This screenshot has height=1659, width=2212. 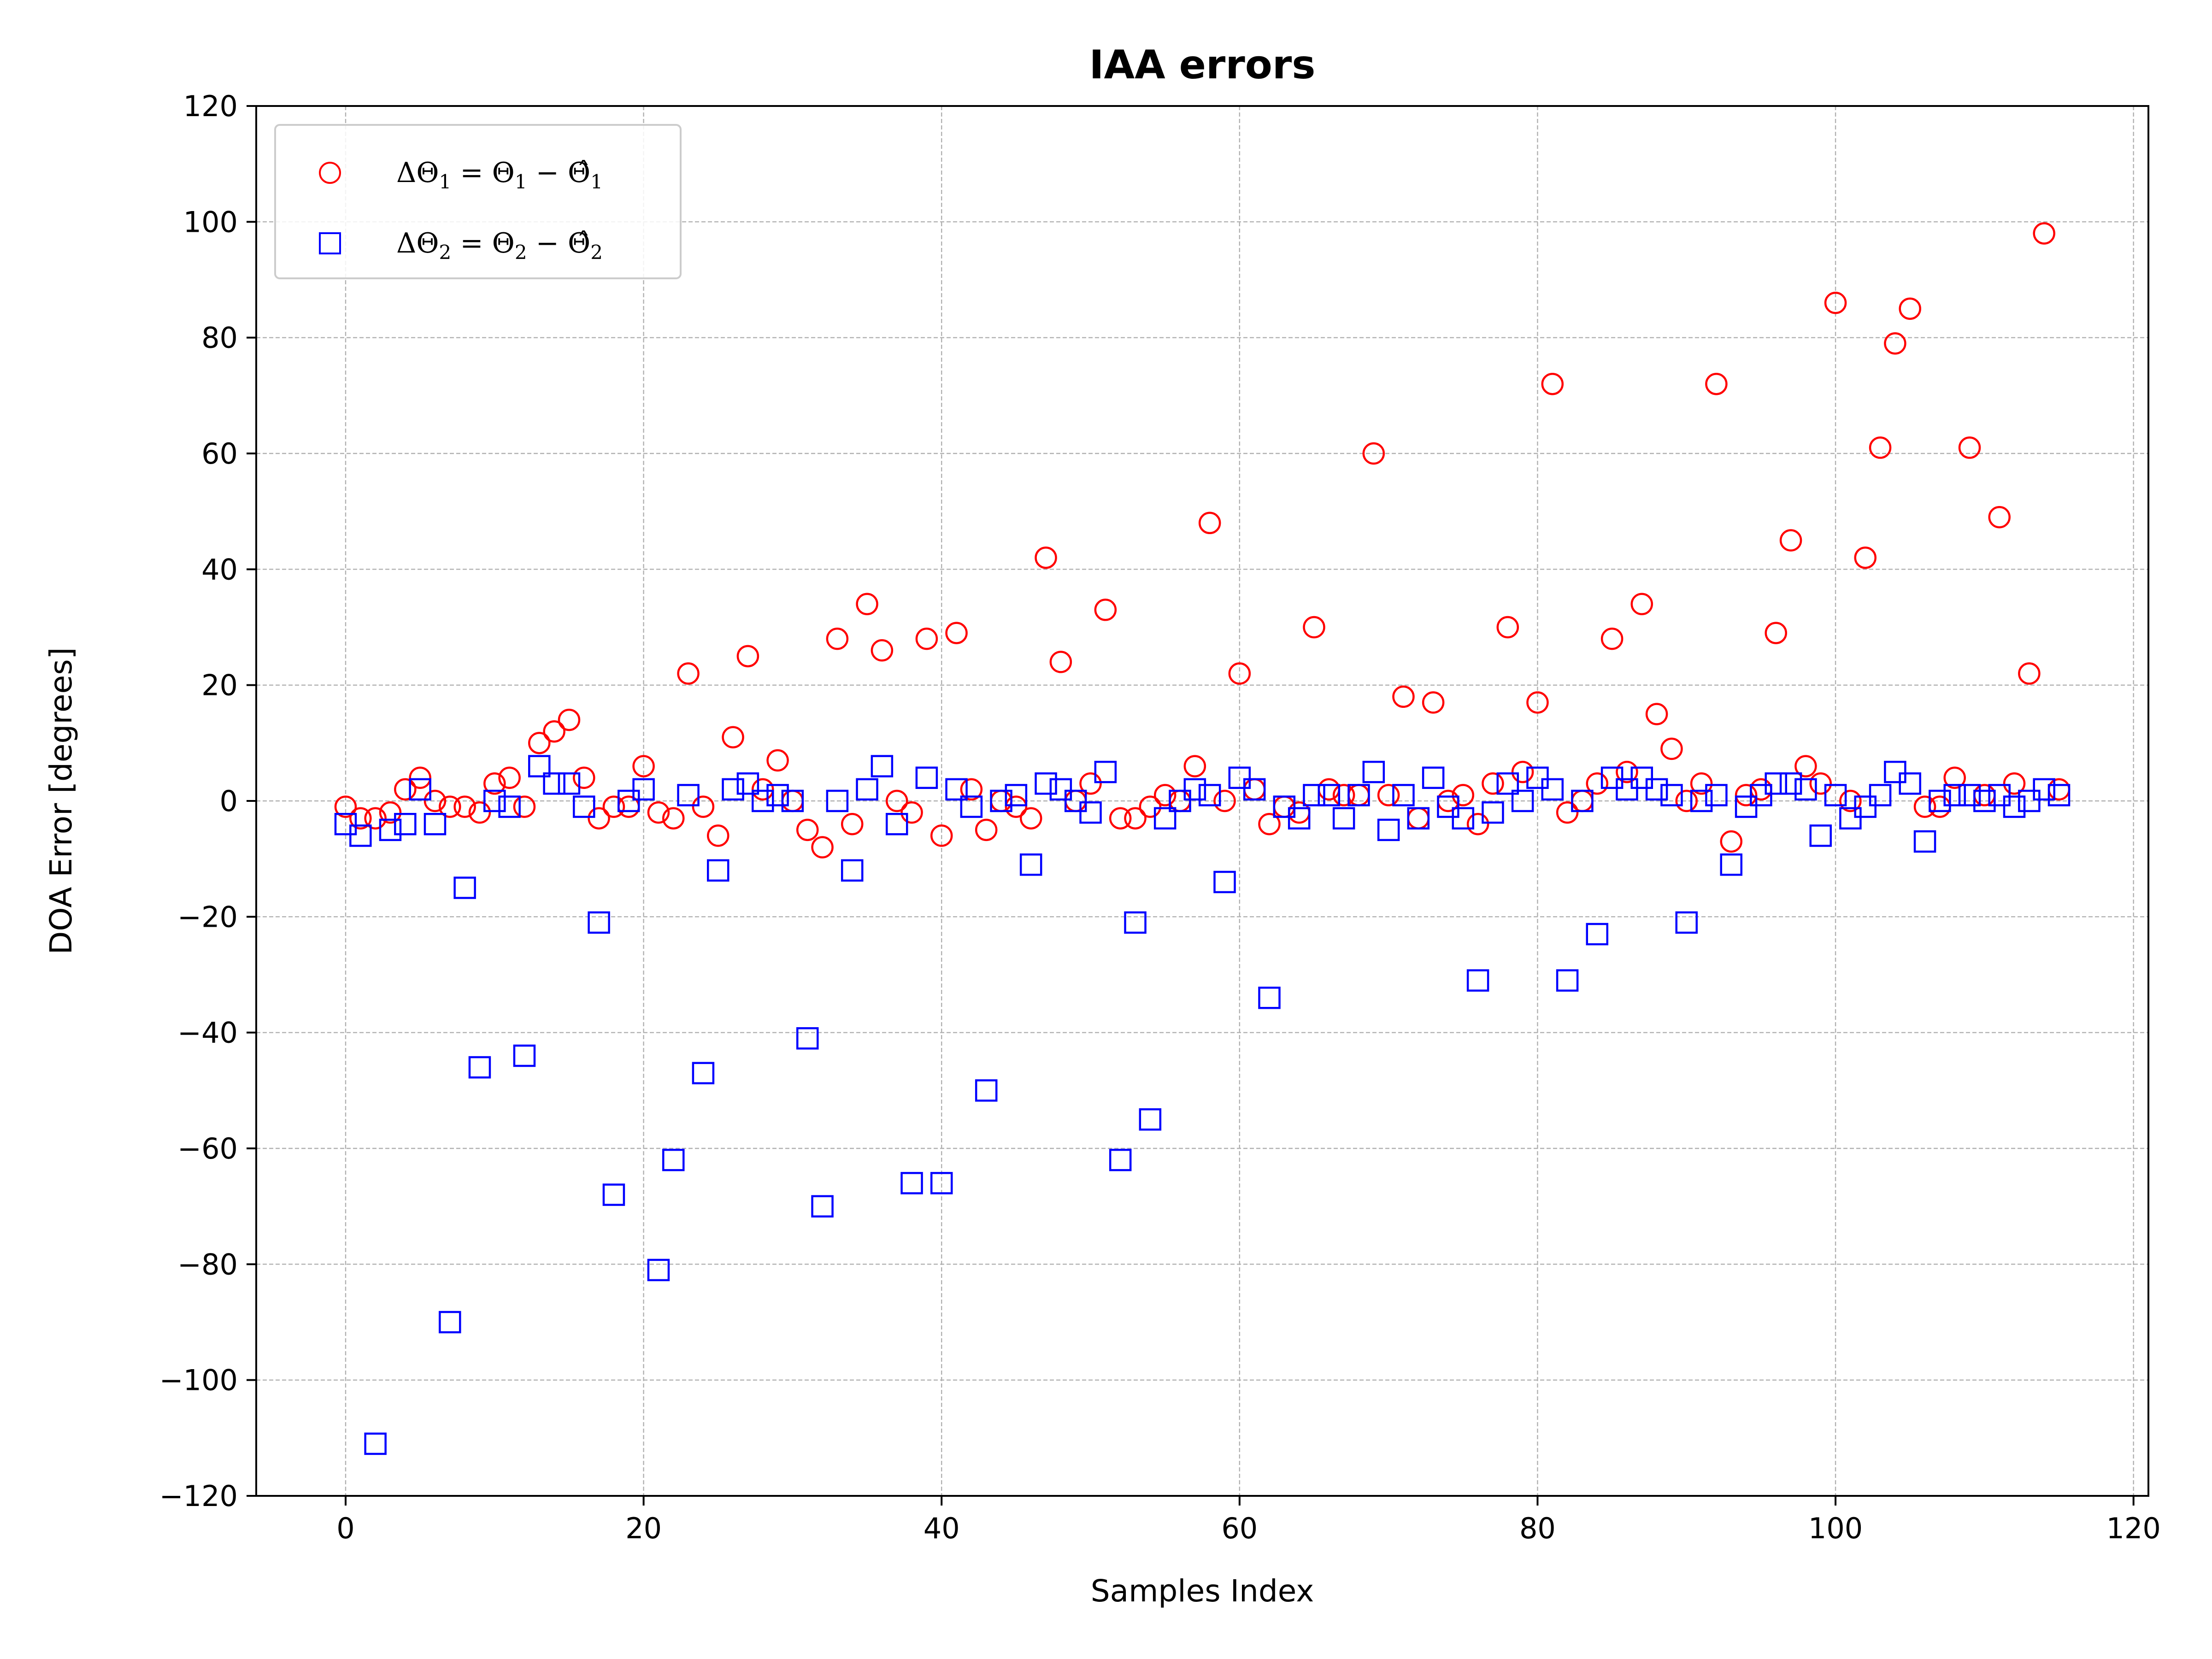 What do you see at coordinates (579, 173) in the screenshot?
I see `legend-label-part: Θ̂` at bounding box center [579, 173].